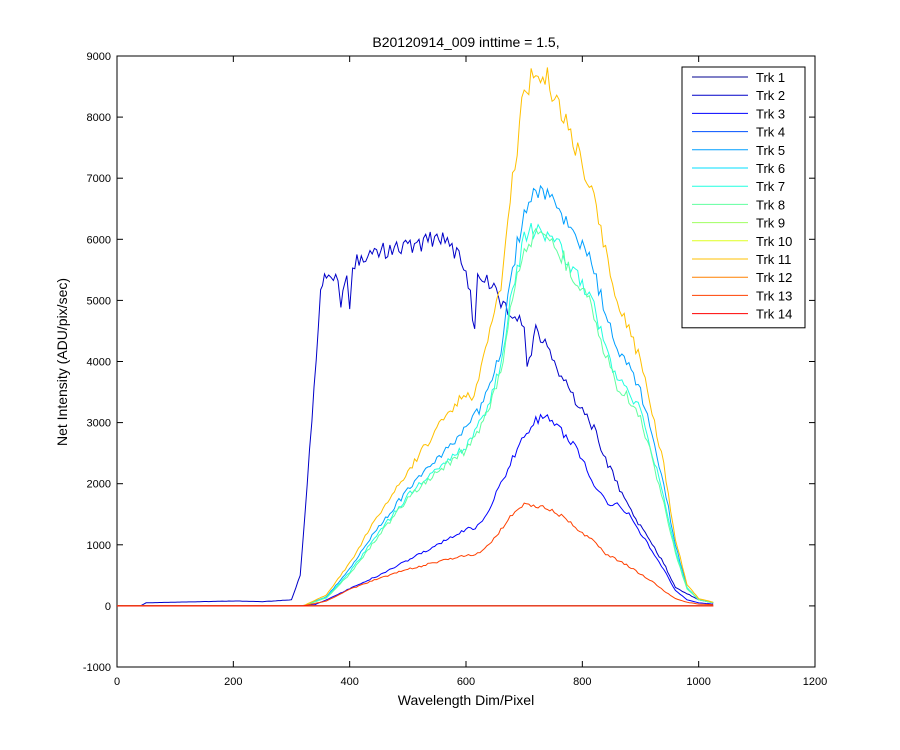  I want to click on legend-entry: Trk 1, so click(770, 77).